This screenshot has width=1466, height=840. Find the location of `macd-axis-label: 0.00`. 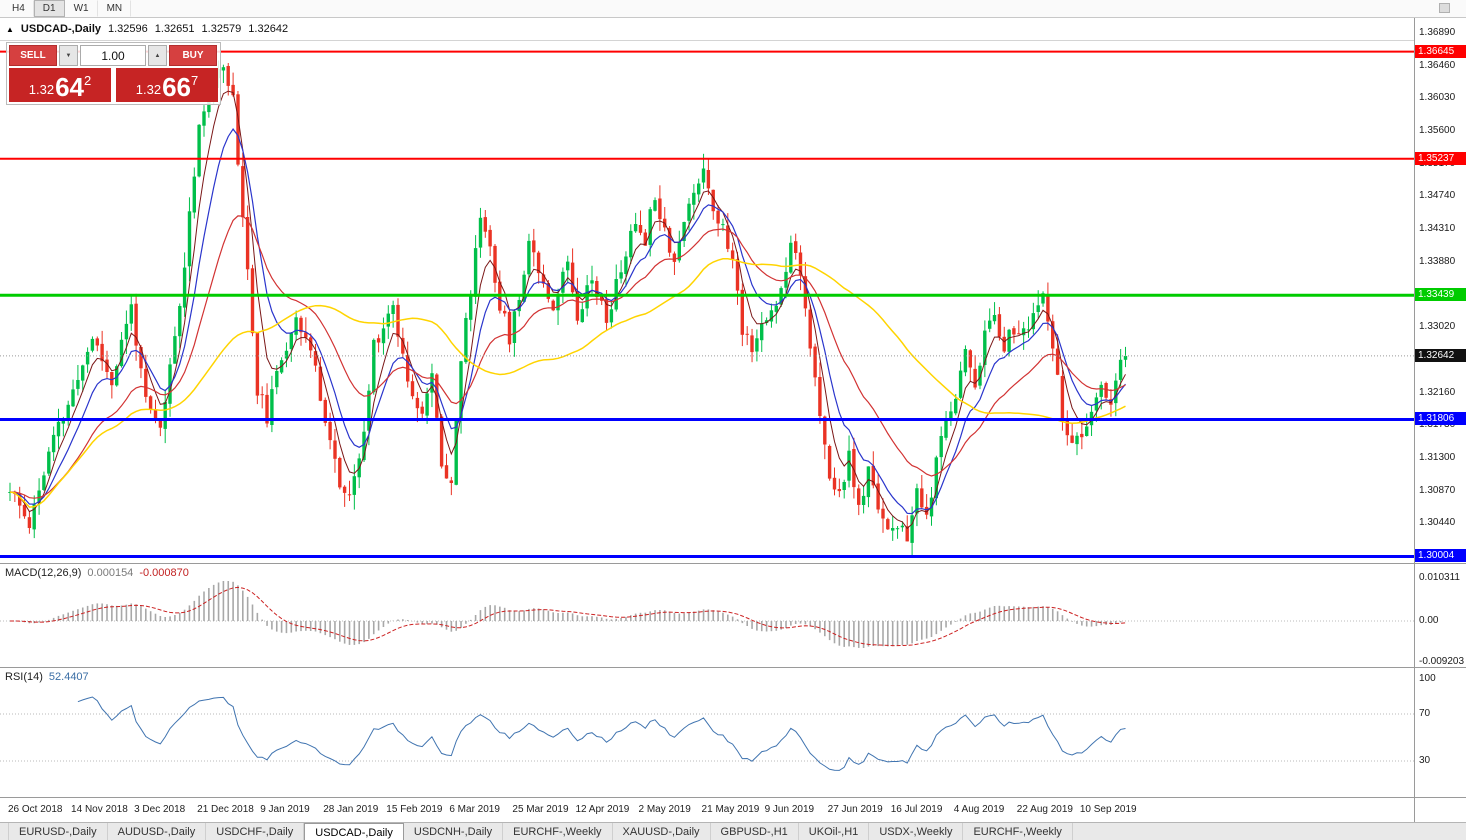

macd-axis-label: 0.00 is located at coordinates (1429, 620).